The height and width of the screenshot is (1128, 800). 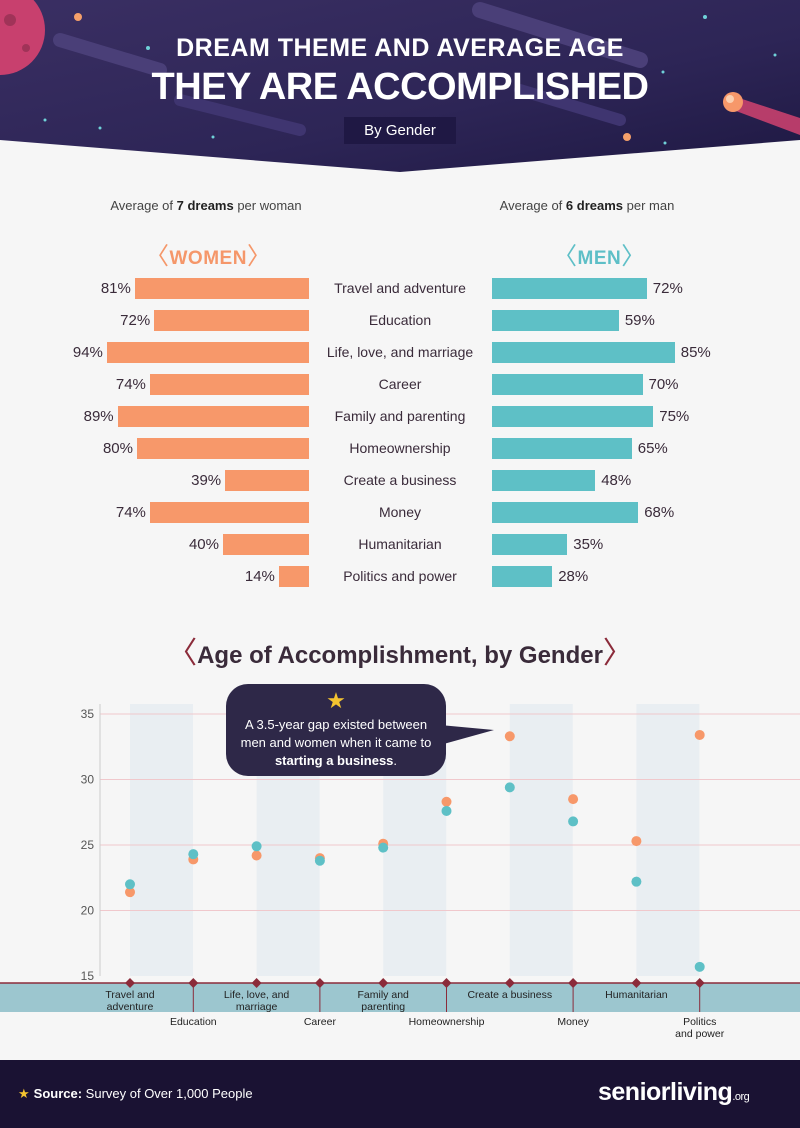 What do you see at coordinates (400, 544) in the screenshot?
I see `category-label: Humanitarian` at bounding box center [400, 544].